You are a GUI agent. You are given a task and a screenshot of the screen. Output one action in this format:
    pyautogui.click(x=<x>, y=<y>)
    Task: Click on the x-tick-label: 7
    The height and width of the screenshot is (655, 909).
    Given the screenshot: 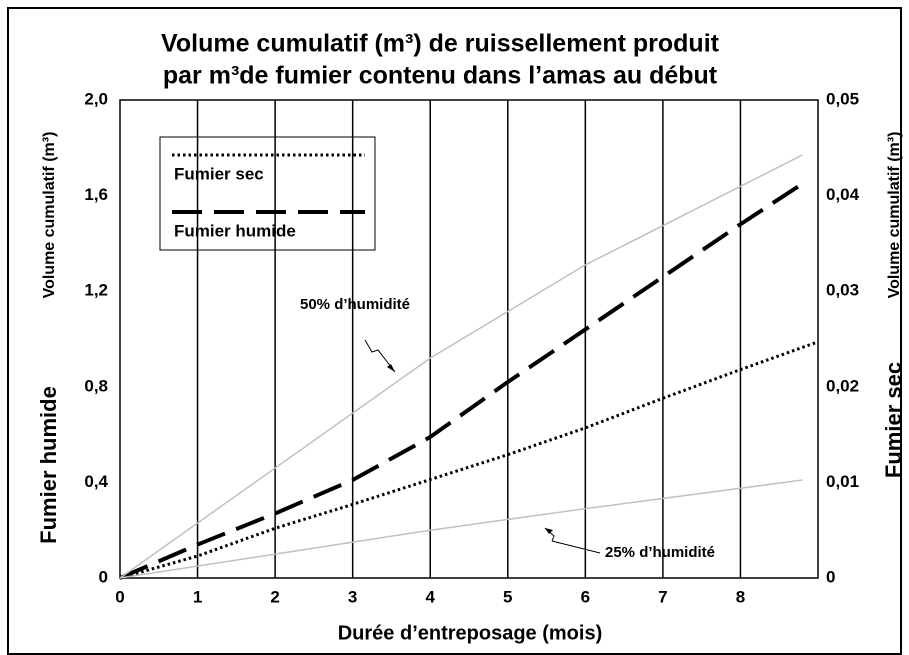 What is the action you would take?
    pyautogui.click(x=662, y=596)
    